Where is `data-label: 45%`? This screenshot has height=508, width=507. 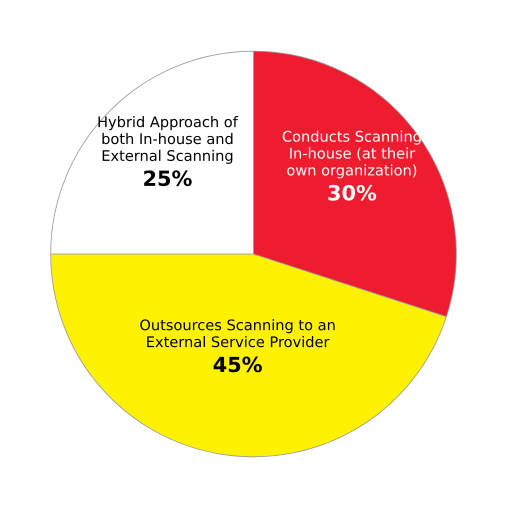
data-label: 45% is located at coordinates (238, 364).